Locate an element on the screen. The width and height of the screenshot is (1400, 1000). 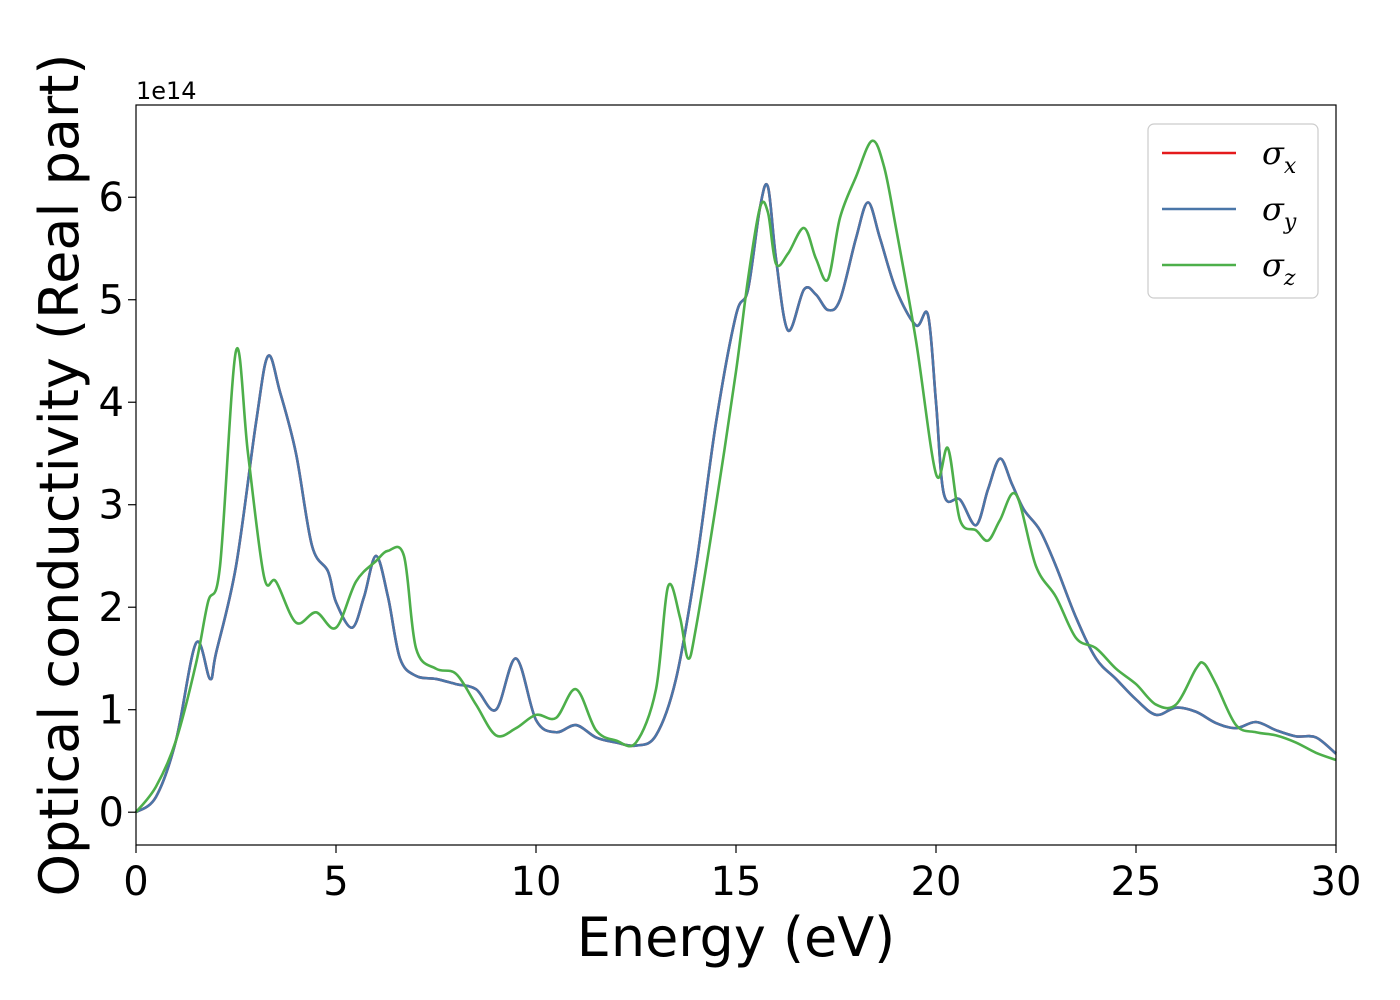
y-axis-ticks: 0 1 2 3 4 5 6 is located at coordinates (117, 505).